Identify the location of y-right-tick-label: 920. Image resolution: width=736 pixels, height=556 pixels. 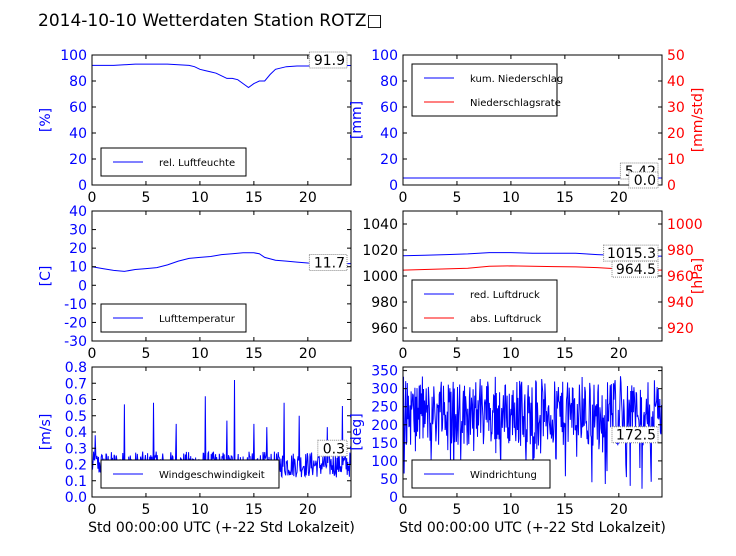
(680, 329).